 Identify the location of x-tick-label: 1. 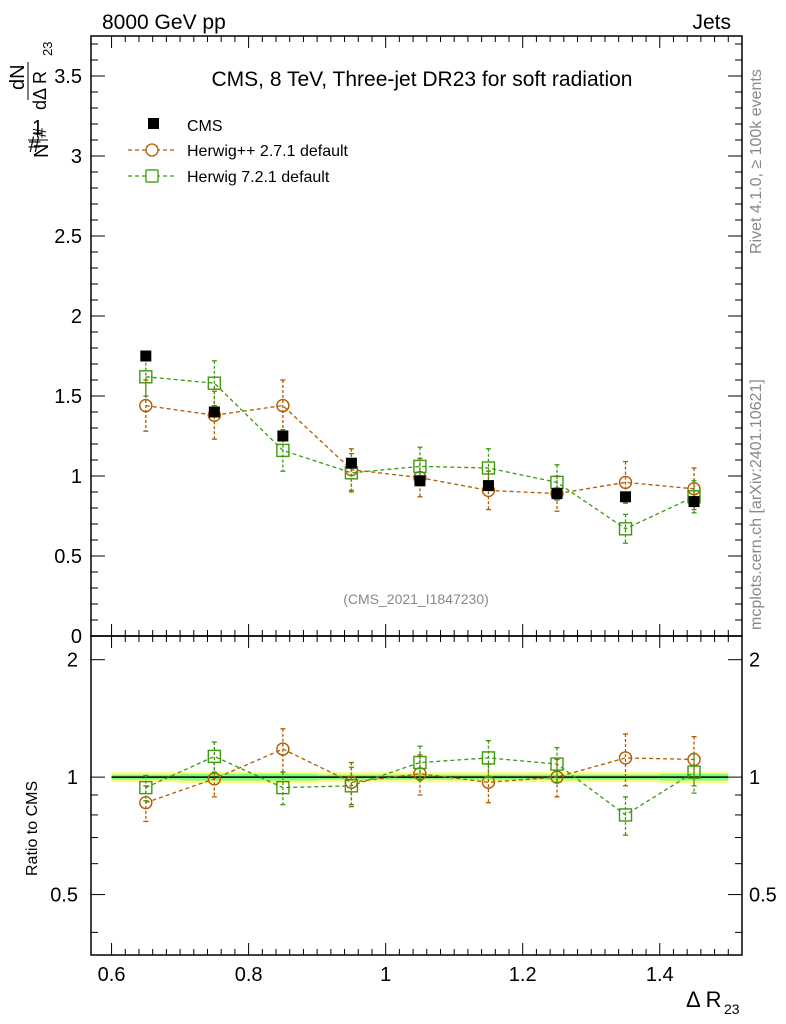
(385, 975).